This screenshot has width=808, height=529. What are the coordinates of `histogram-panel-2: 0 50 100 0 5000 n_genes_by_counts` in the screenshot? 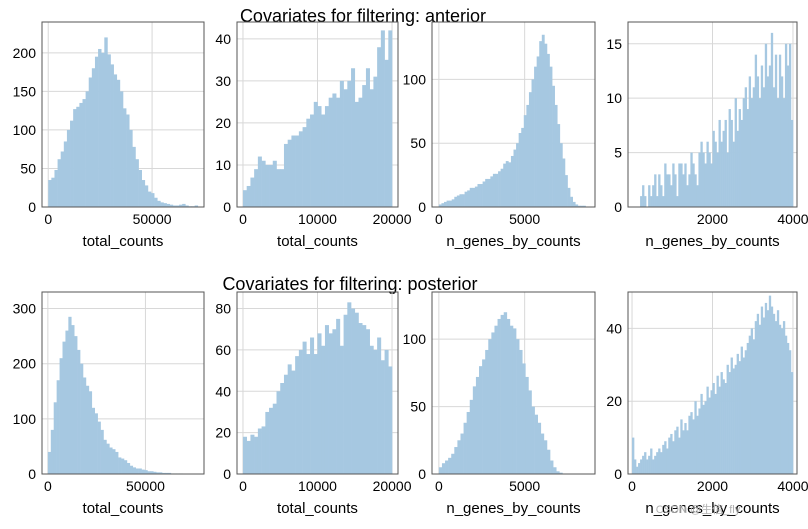 It's located at (499, 135).